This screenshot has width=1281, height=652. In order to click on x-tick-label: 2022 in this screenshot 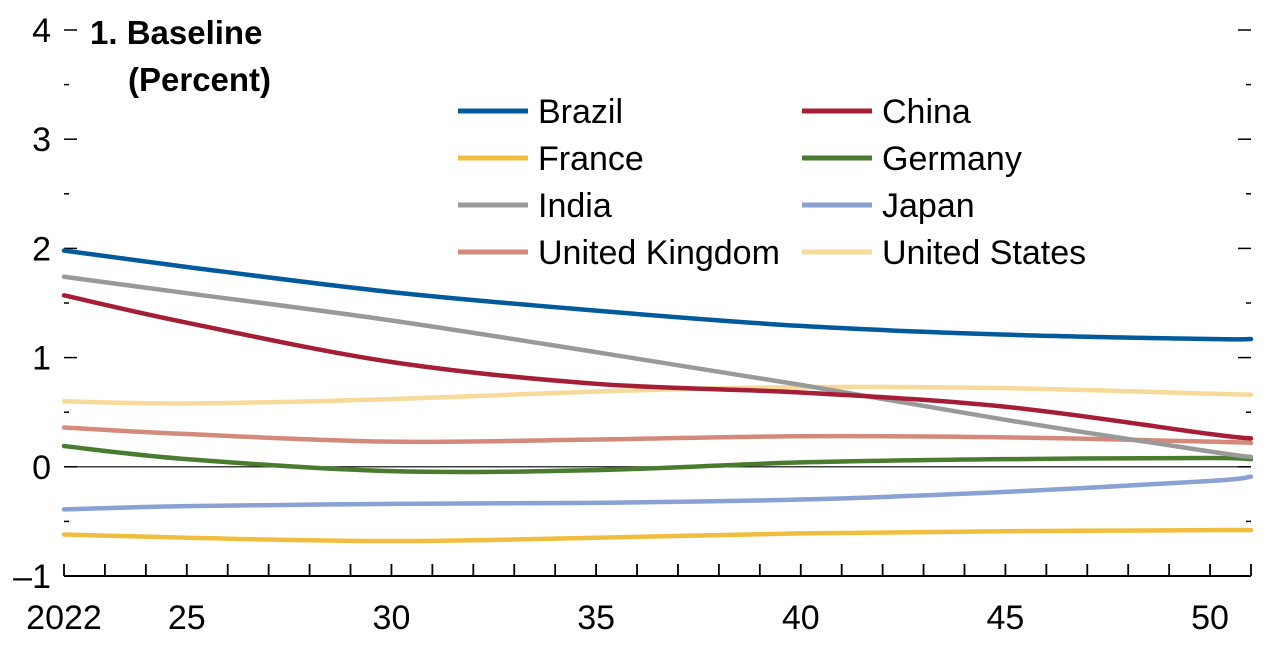, I will do `click(64, 618)`.